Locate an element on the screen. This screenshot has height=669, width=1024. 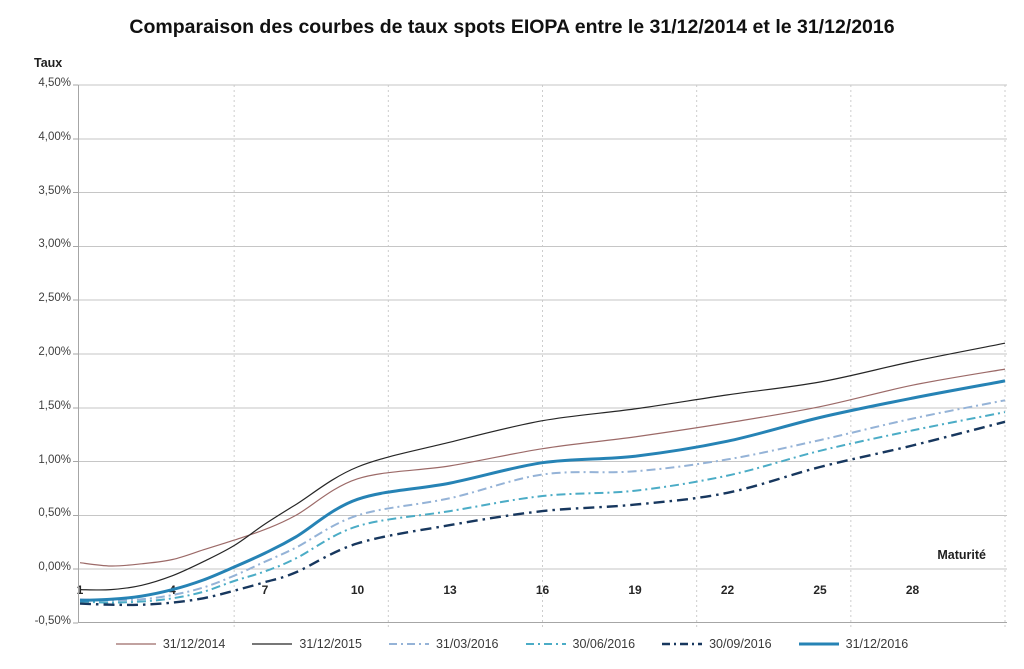
x-tick-label: 19 is located at coordinates (635, 590).